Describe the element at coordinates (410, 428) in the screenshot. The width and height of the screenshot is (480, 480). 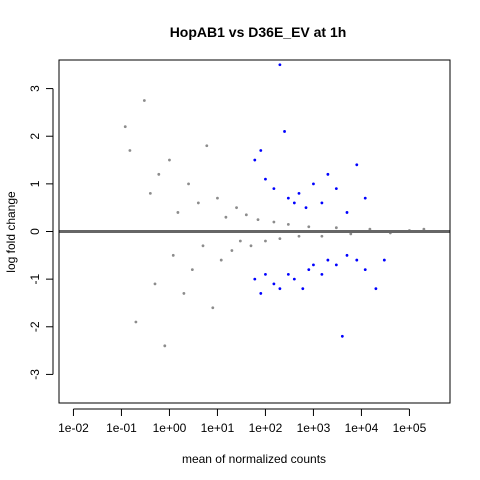
I see `x-tick-label: 1e+05` at that location.